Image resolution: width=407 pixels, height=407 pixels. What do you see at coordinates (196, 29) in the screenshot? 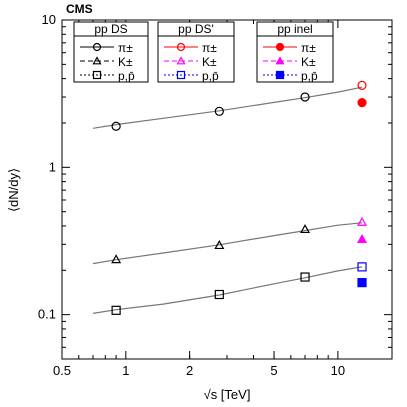
I see `legend-group-title: pp DS'` at bounding box center [196, 29].